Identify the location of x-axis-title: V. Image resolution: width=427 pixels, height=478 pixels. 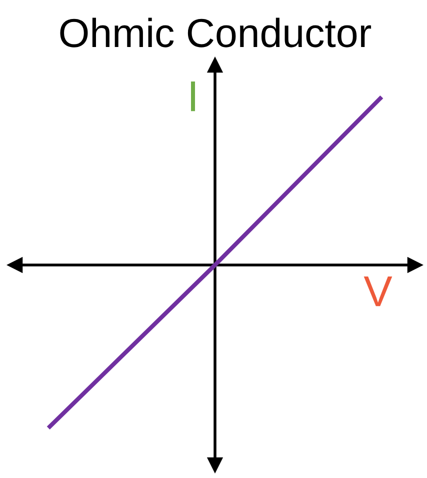
(378, 291).